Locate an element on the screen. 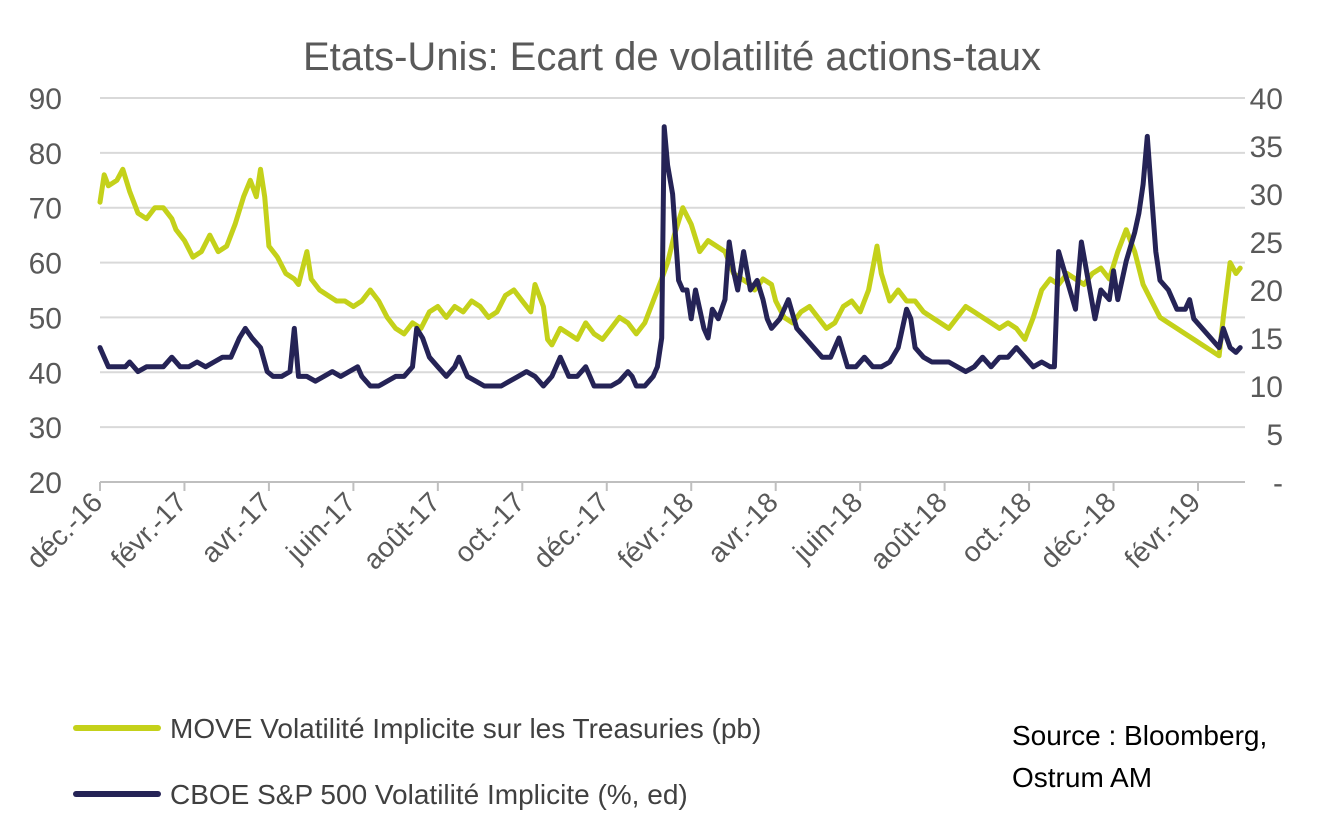 The width and height of the screenshot is (1340, 821). right-tick-label: 20 is located at coordinates (1266, 291).